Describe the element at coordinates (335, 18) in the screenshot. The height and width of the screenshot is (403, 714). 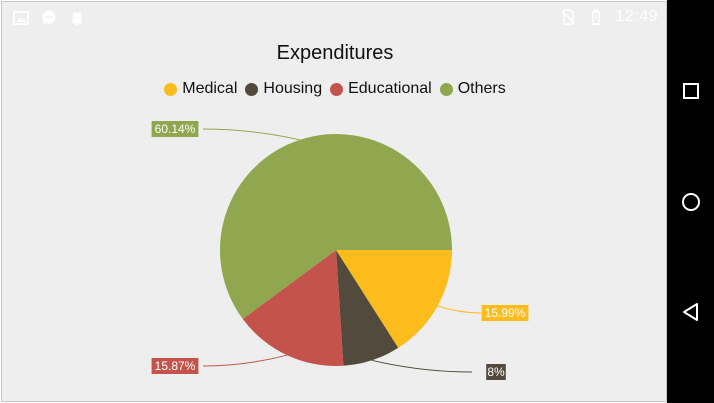
I see `status-bar: 12:49` at that location.